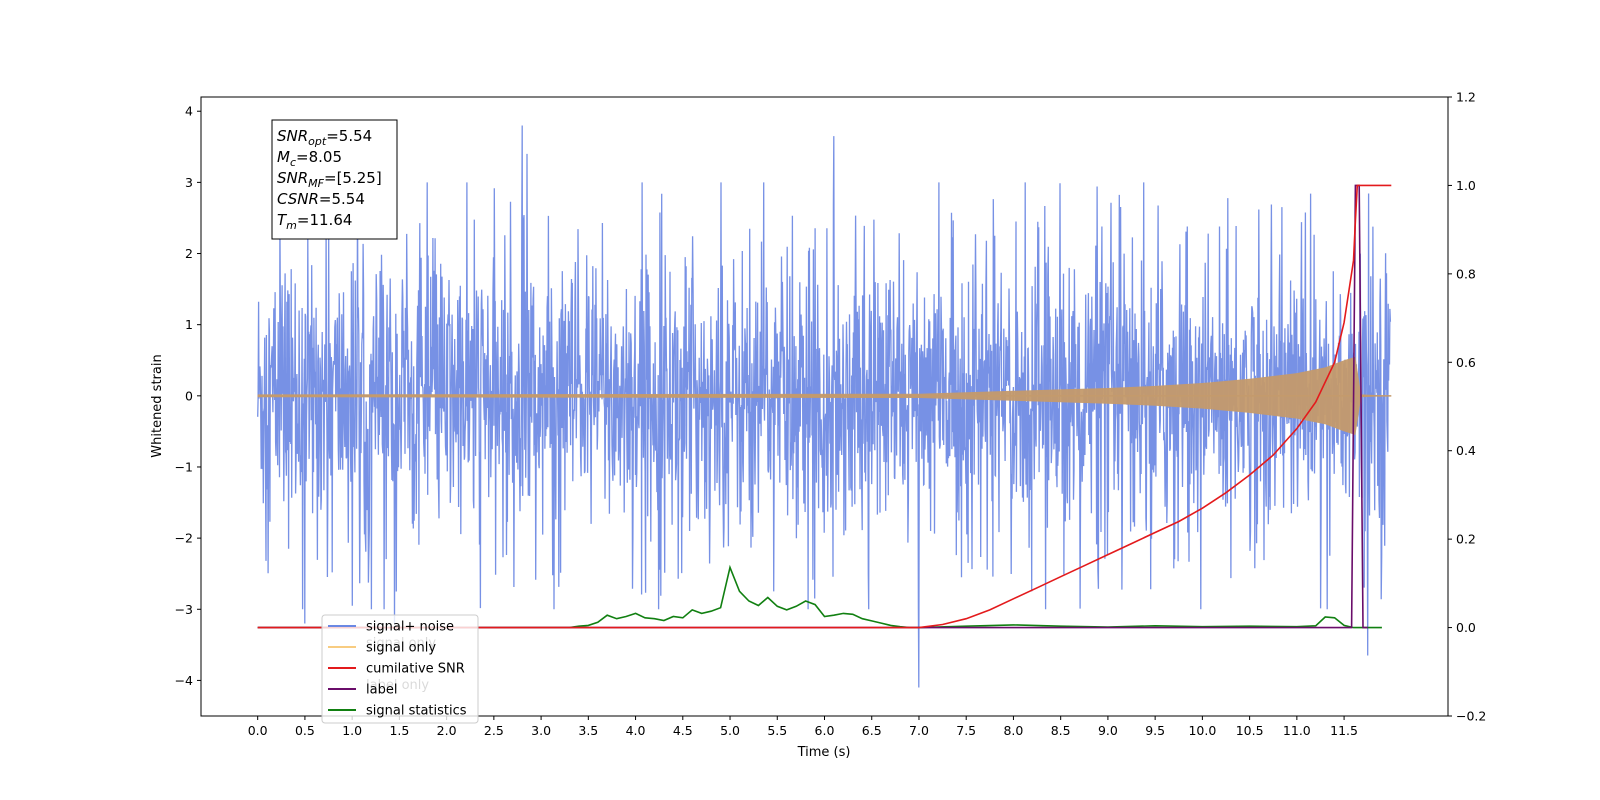 This screenshot has width=1600, height=800. What do you see at coordinates (447, 730) in the screenshot?
I see `x-tick-label: 2.0` at bounding box center [447, 730].